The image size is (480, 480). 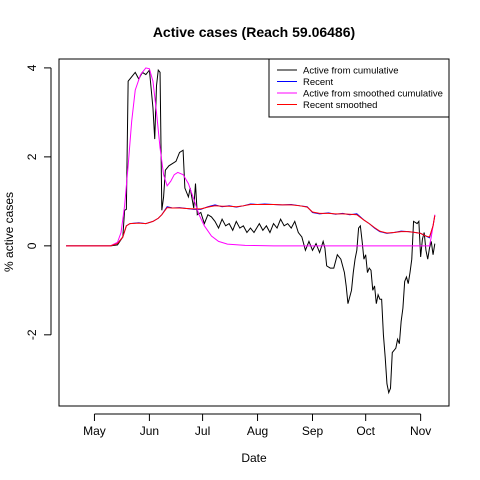 What do you see at coordinates (254, 458) in the screenshot?
I see `x-axis-label: Date` at bounding box center [254, 458].